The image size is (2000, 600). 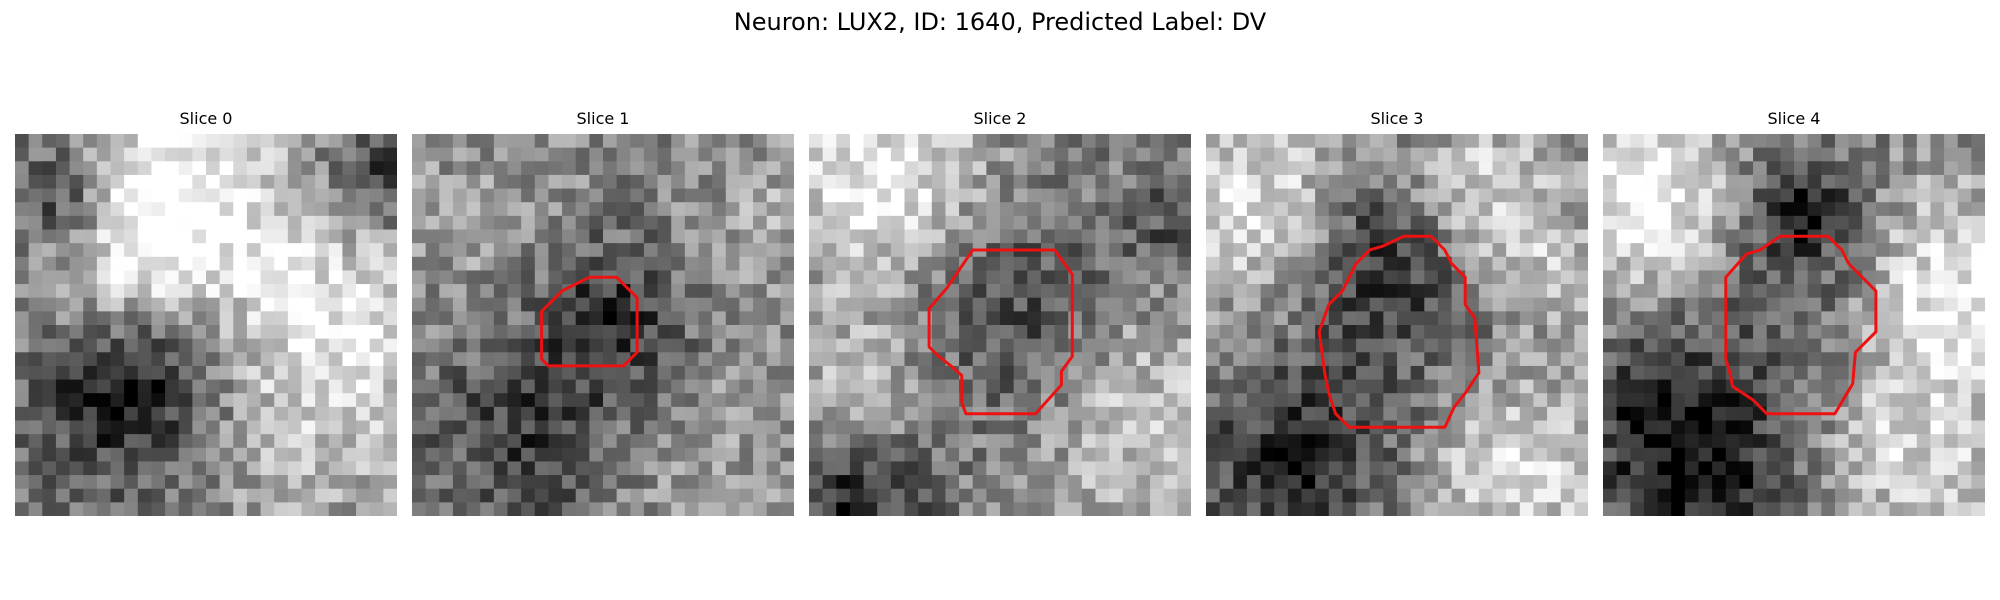 What do you see at coordinates (206, 118) in the screenshot?
I see `panel-title: Slice 0` at bounding box center [206, 118].